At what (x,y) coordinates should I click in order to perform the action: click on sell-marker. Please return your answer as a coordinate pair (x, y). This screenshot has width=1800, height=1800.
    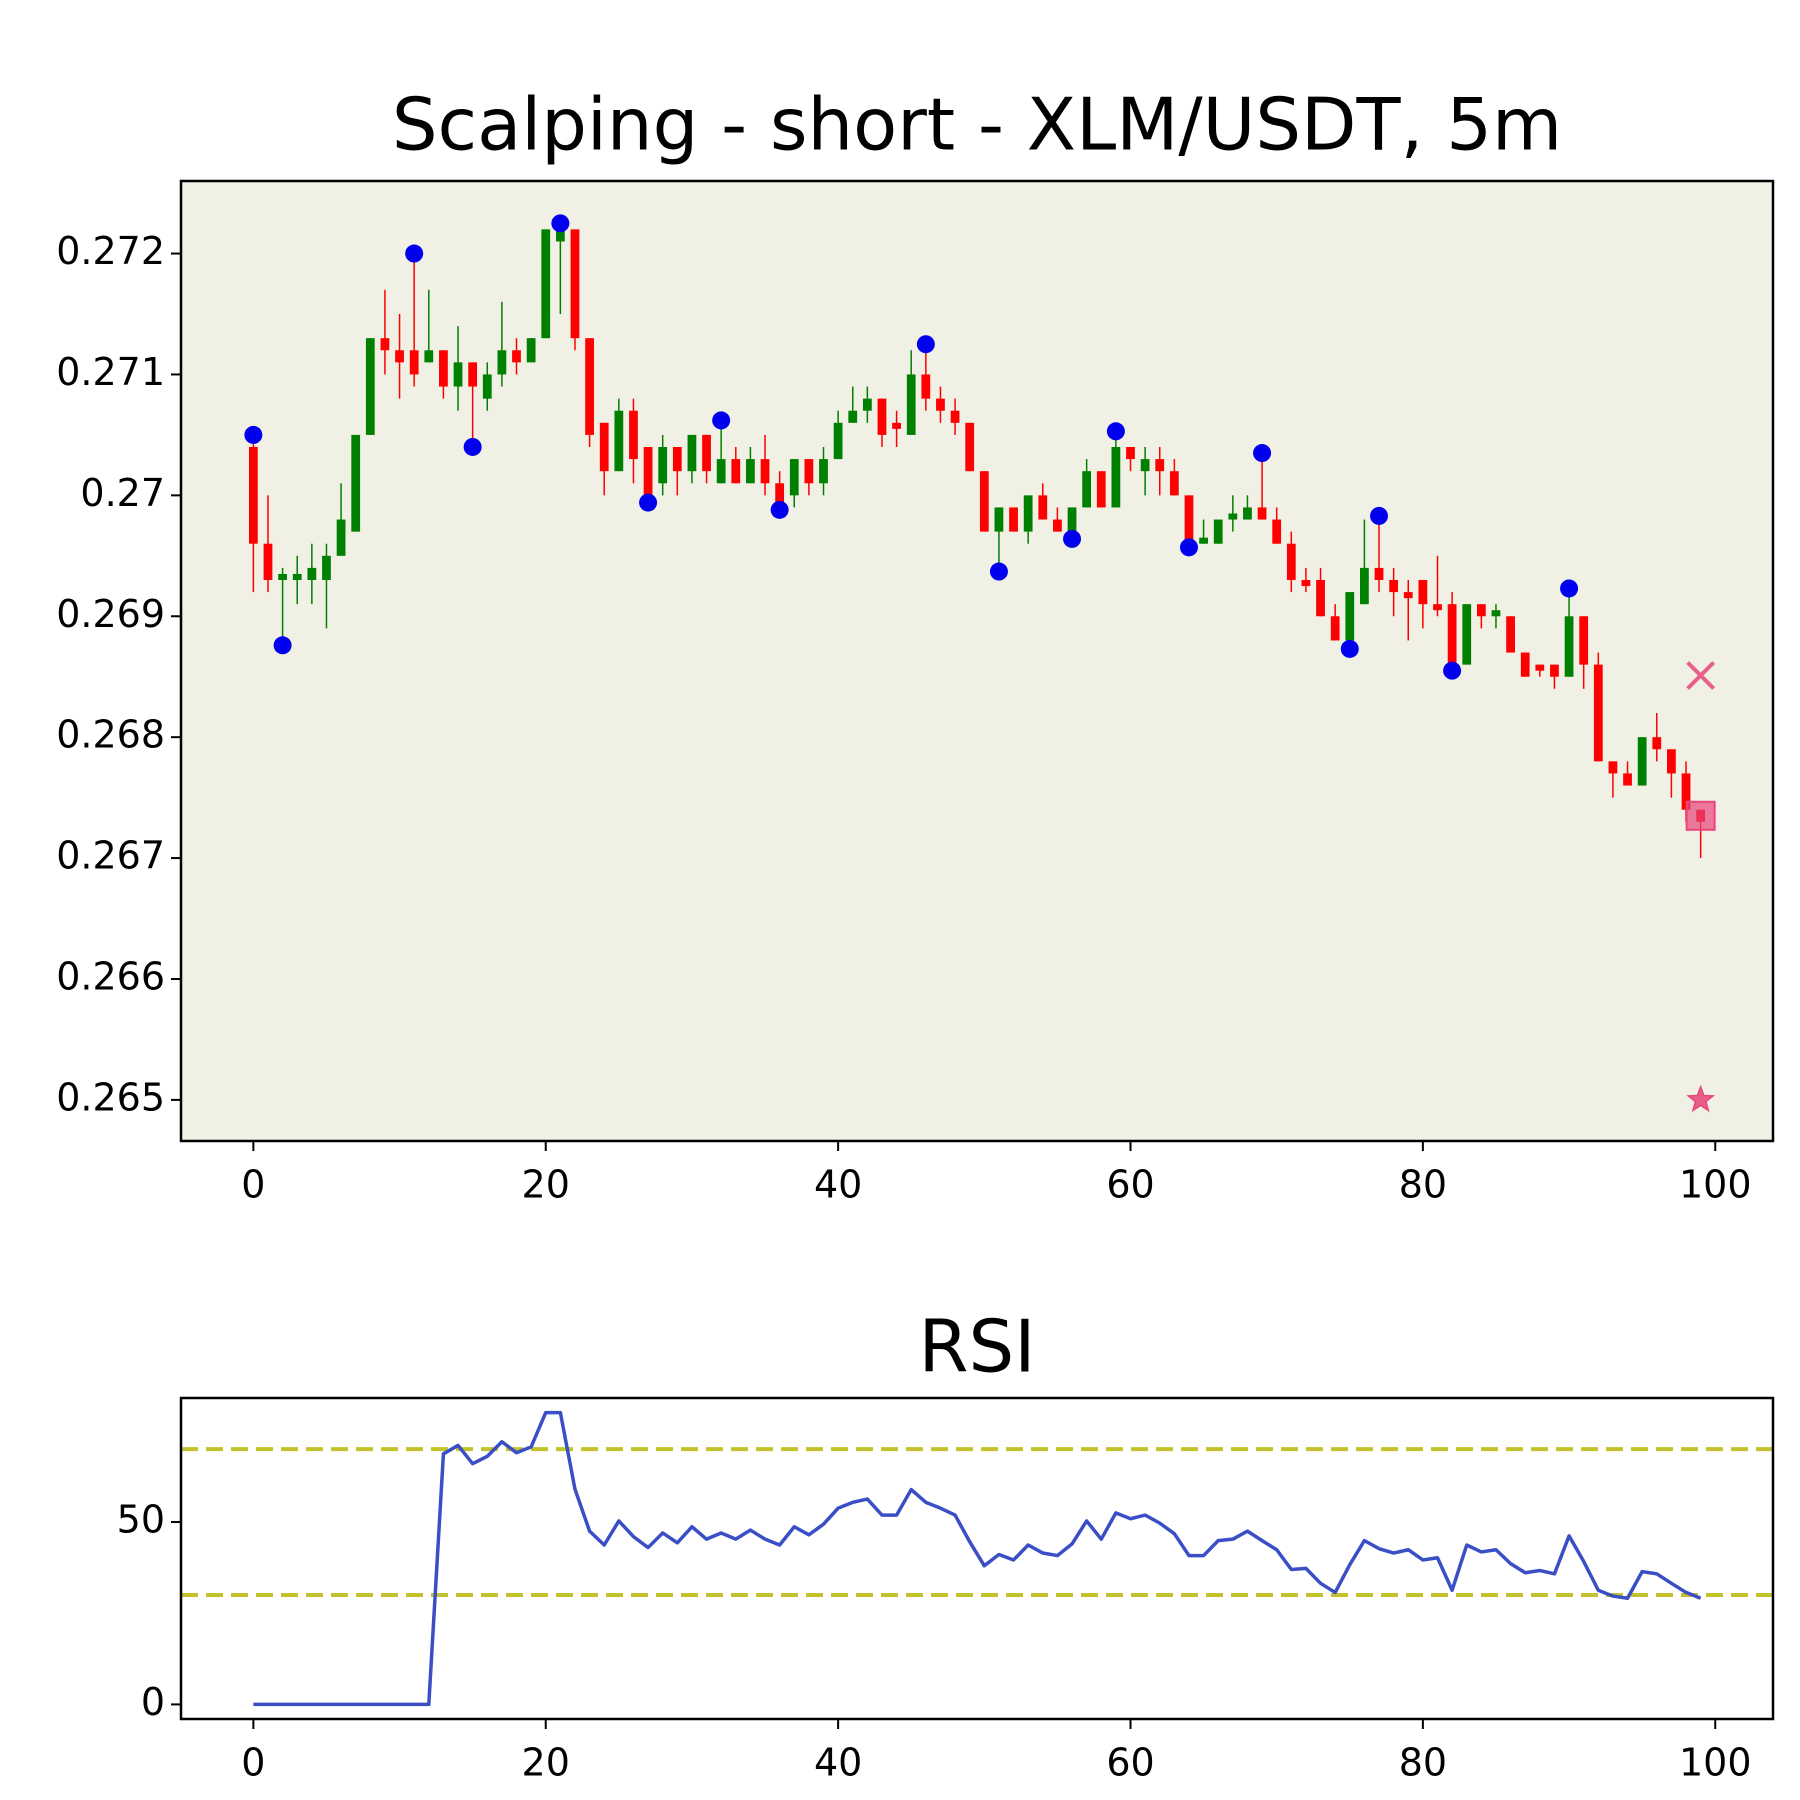
    Looking at the image, I should click on (1701, 675).